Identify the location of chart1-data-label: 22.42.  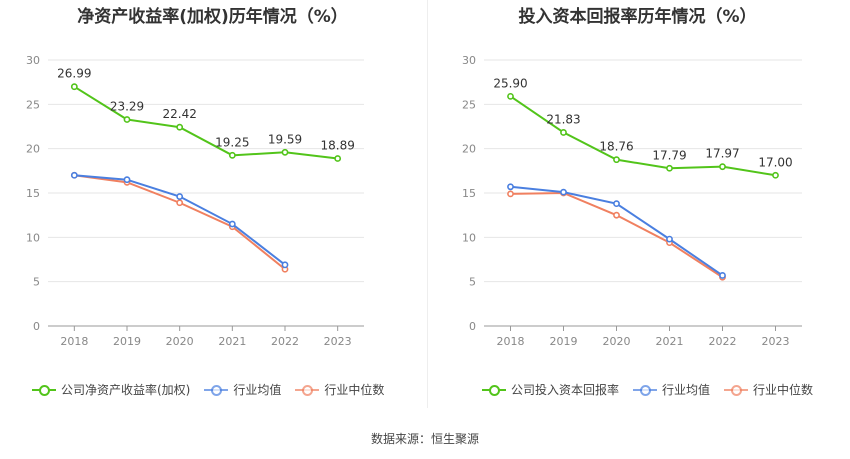
(179, 114).